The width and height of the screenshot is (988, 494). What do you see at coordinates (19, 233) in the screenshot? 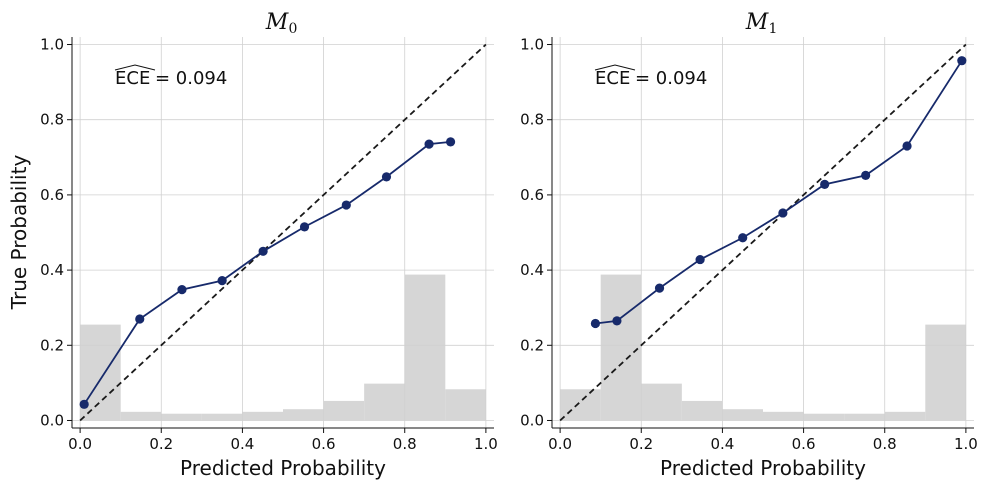
I see `y-axis-label: True Probability` at bounding box center [19, 233].